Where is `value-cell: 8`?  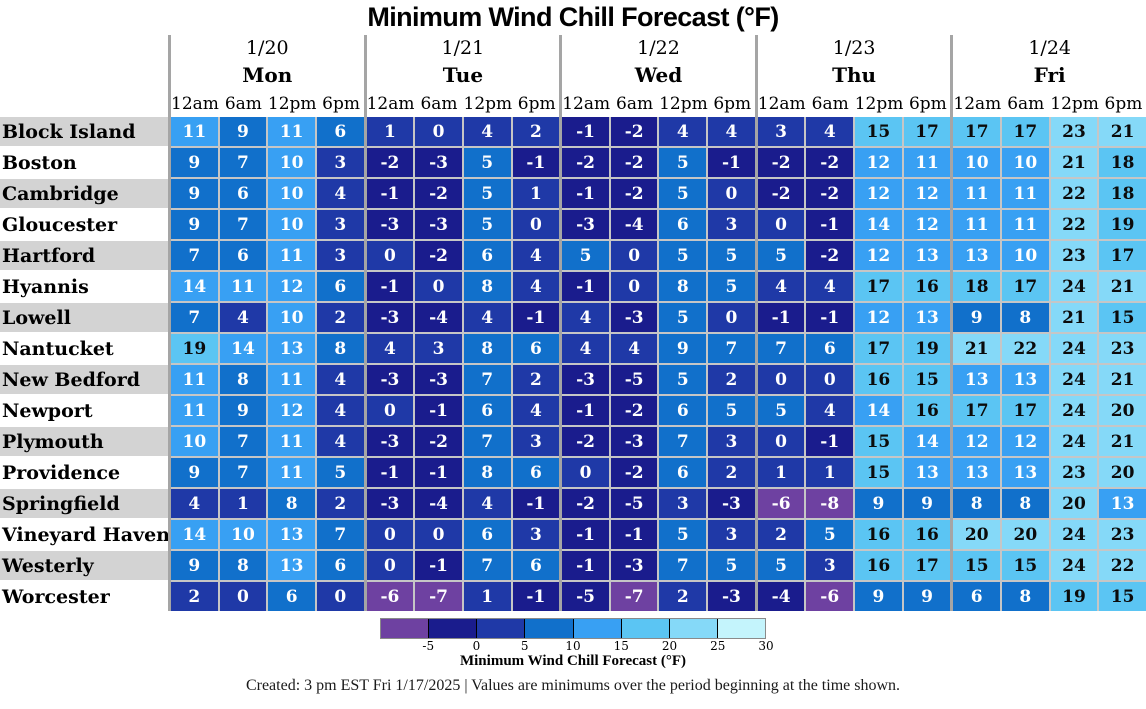
value-cell: 8 is located at coordinates (487, 348).